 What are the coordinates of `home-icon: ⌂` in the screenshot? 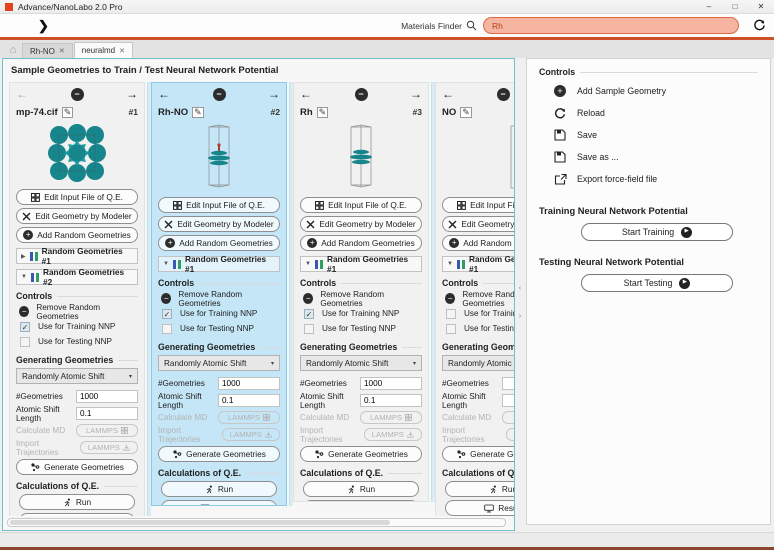 It's located at (13, 50).